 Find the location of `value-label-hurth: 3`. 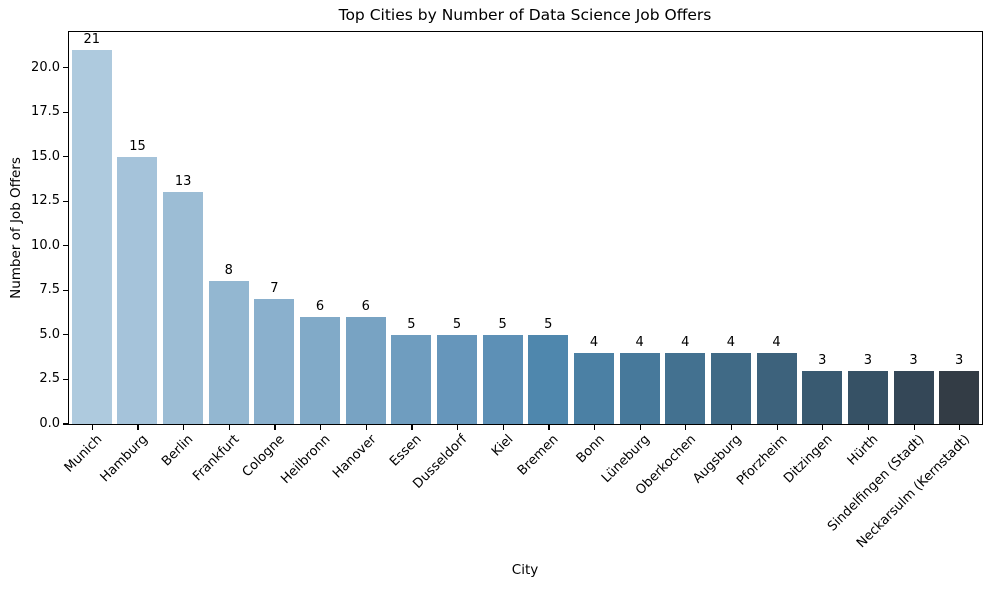

value-label-hurth: 3 is located at coordinates (868, 360).